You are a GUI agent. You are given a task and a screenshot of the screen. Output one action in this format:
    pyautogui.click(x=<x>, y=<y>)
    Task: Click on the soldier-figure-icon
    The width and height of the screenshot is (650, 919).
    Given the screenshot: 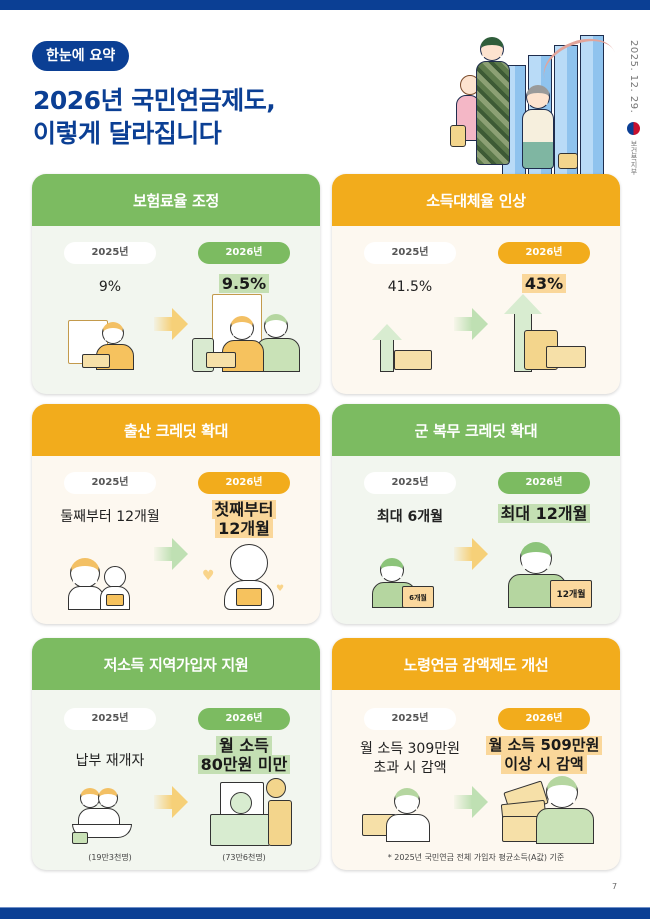 What is the action you would take?
    pyautogui.click(x=493, y=113)
    